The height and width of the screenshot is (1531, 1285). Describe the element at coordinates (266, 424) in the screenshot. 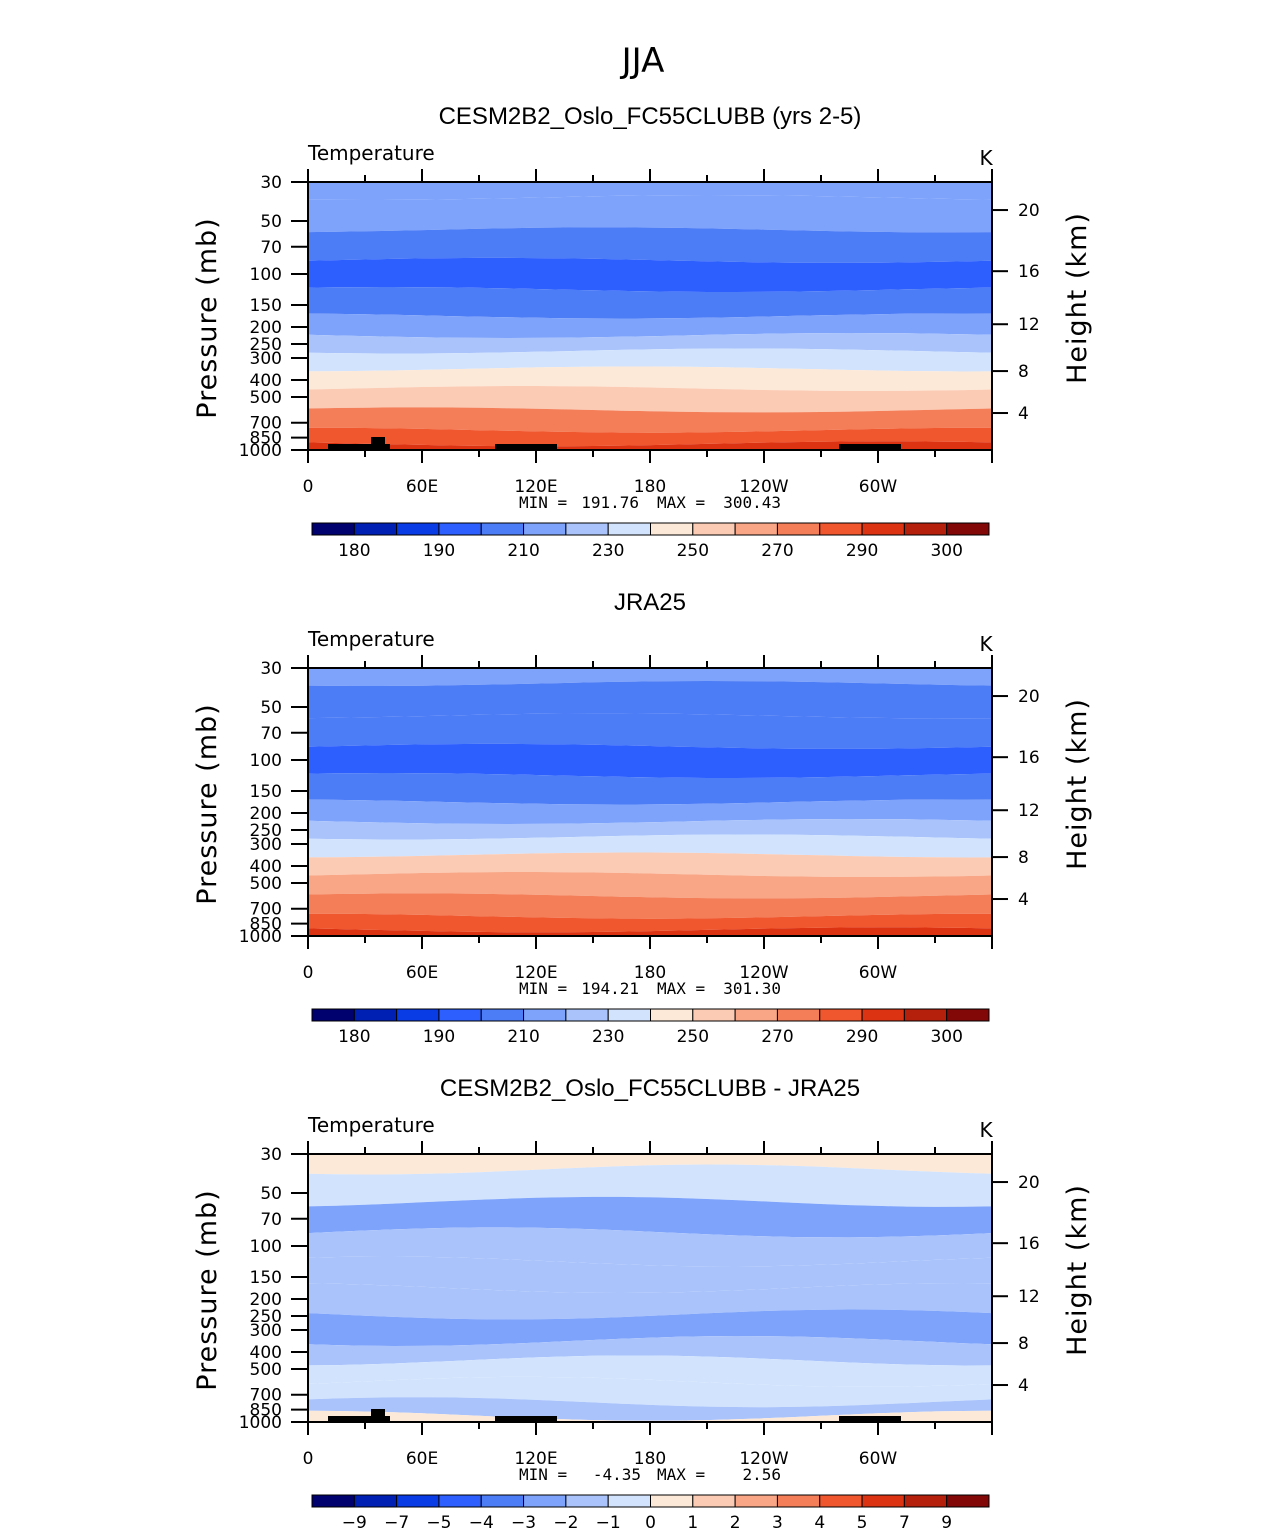

I see `y-tick-label: 700` at that location.